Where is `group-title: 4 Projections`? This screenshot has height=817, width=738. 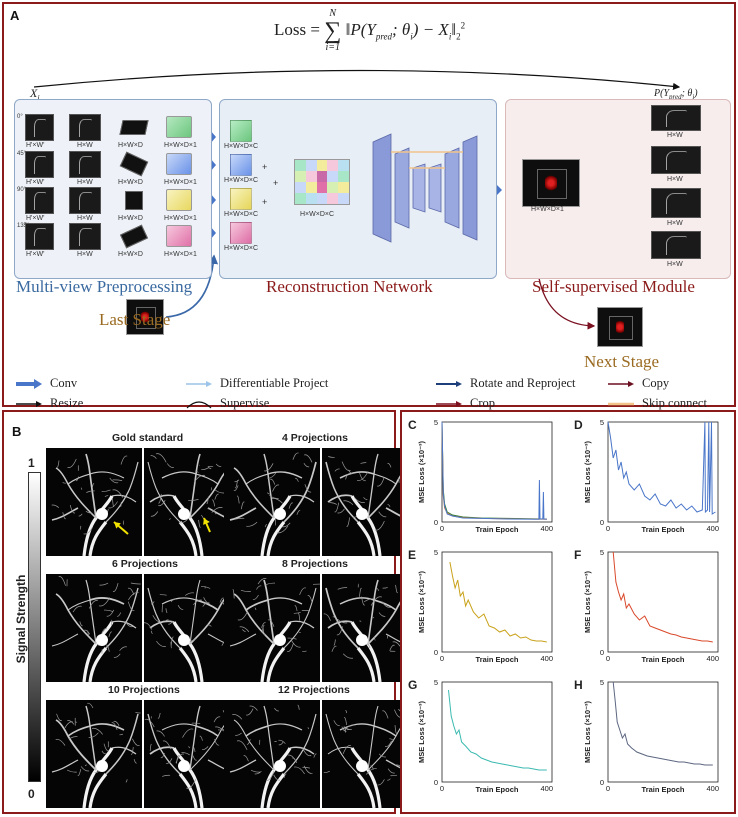 group-title: 4 Projections is located at coordinates (315, 438).